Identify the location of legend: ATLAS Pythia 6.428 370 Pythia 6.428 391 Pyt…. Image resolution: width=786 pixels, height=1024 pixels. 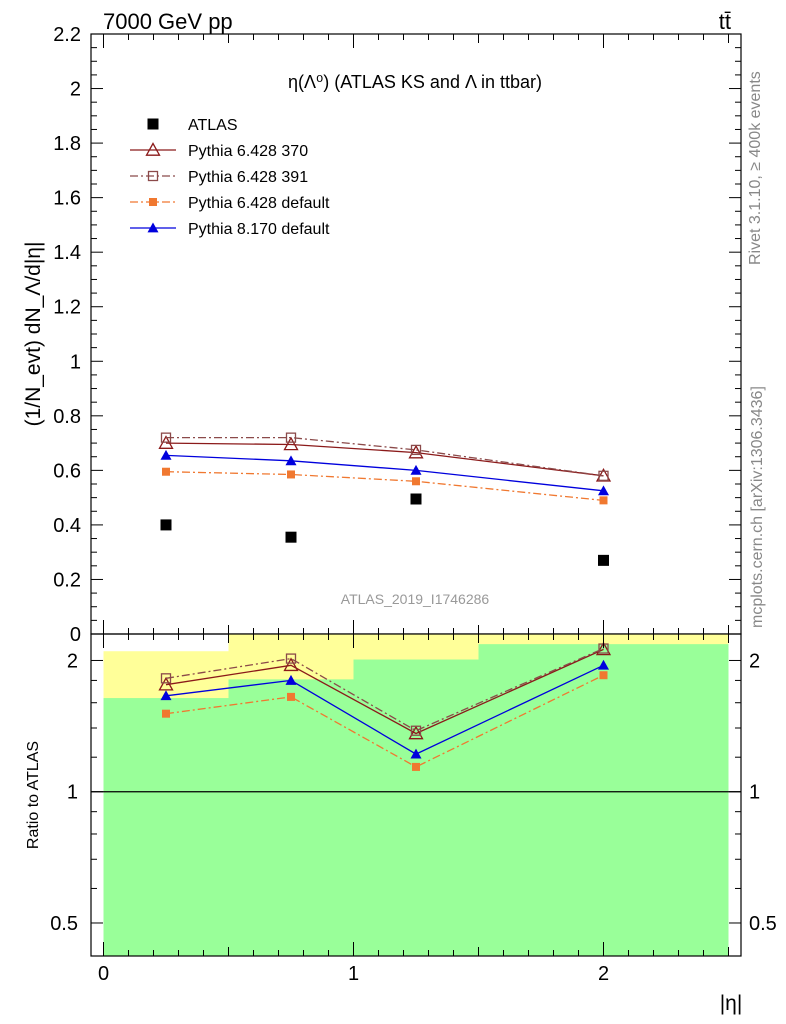
(230, 177).